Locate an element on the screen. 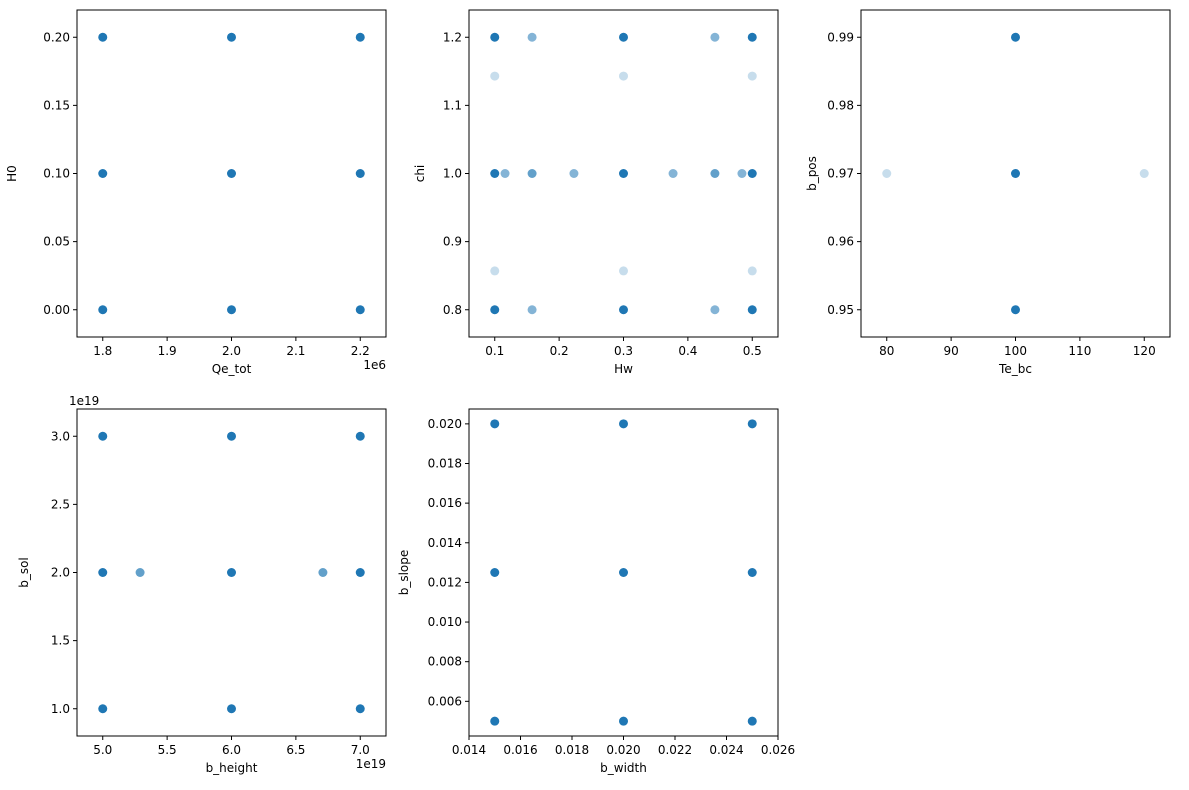  x-tick-label: 0.1 is located at coordinates (494, 351).